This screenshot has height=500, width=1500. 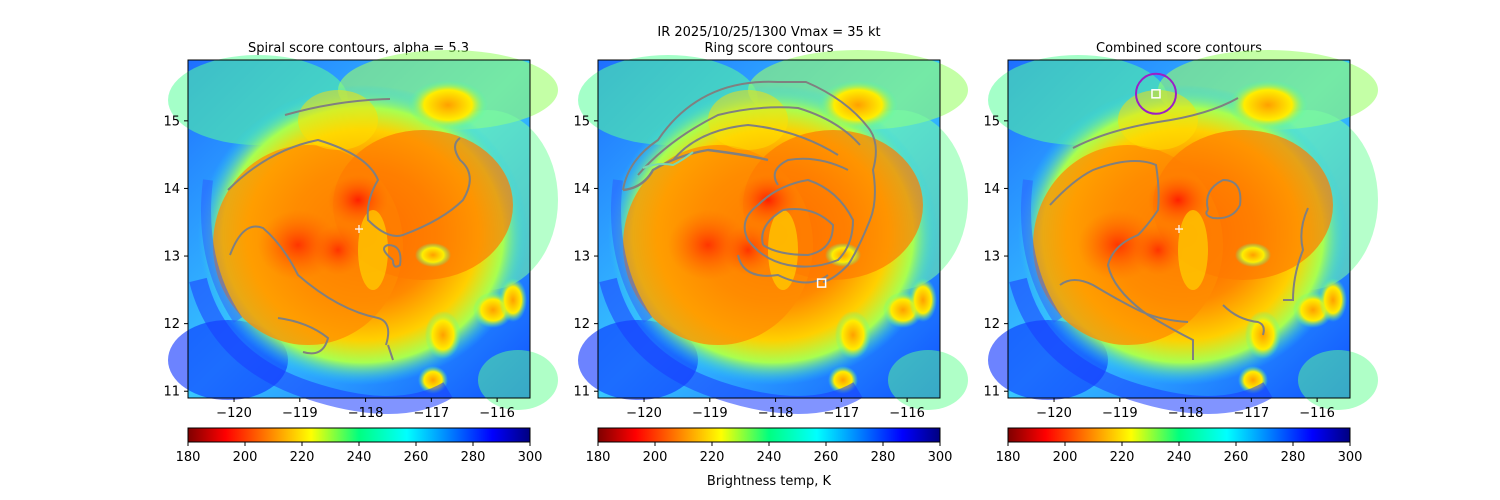 I want to click on panel-title: Combined score contours, so click(x=1179, y=48).